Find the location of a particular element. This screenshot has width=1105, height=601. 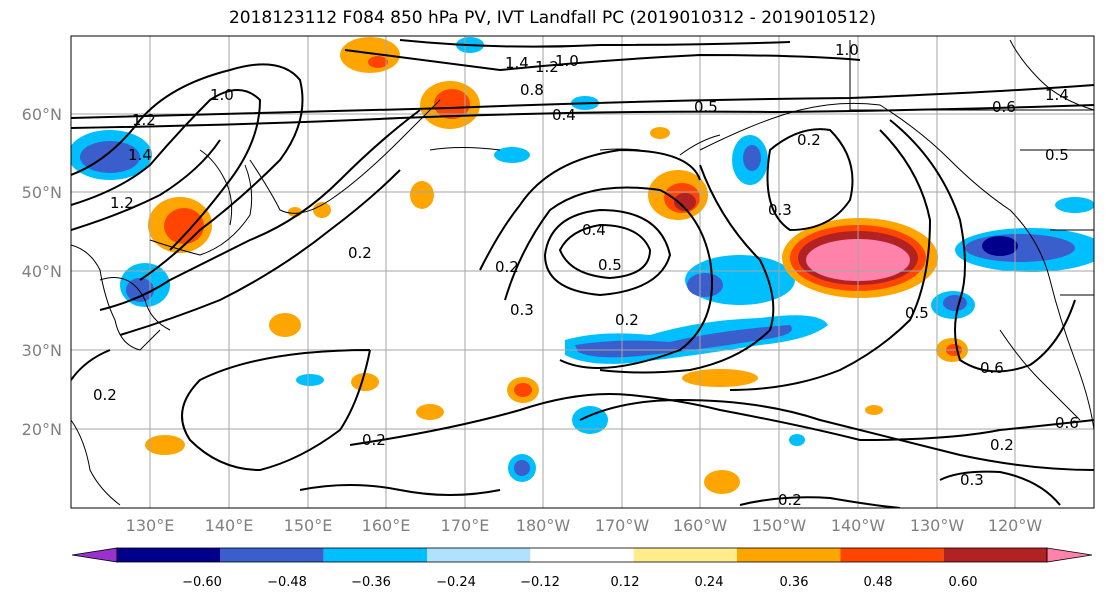

lon-label: 130°W is located at coordinates (937, 525).